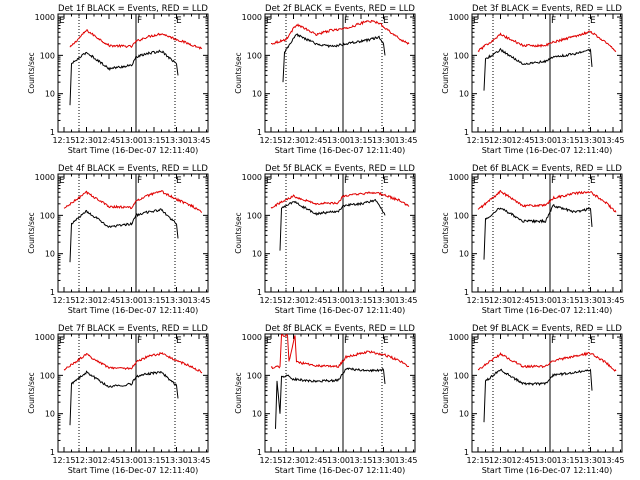  What do you see at coordinates (547, 169) in the screenshot?
I see `panel-title: Det 6f BLACK = Events, RED = LLD` at bounding box center [547, 169].